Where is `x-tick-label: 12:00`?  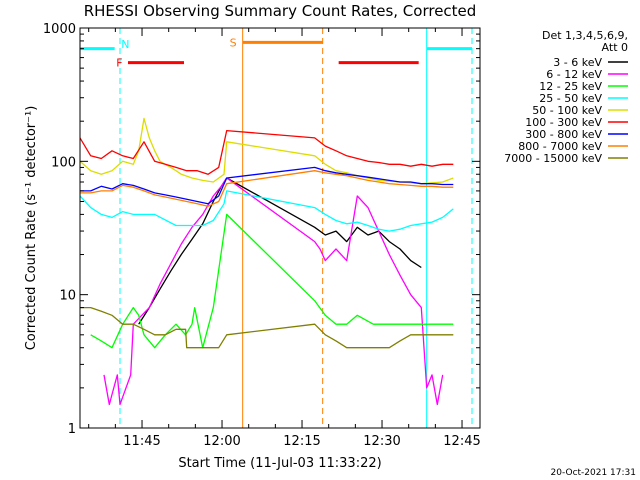
x-tick-label: 12:00 is located at coordinates (221, 441).